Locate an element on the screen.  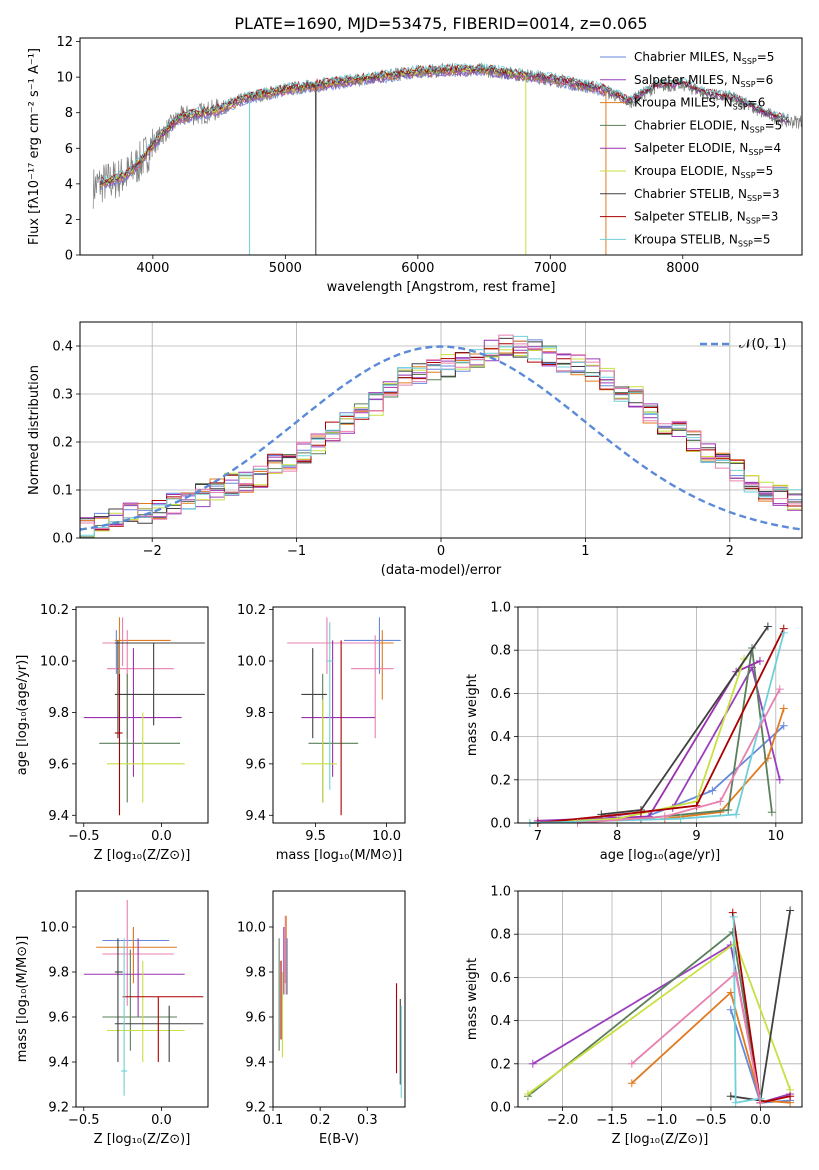
histogram-tick-label-x: 0 is located at coordinates (441, 551).